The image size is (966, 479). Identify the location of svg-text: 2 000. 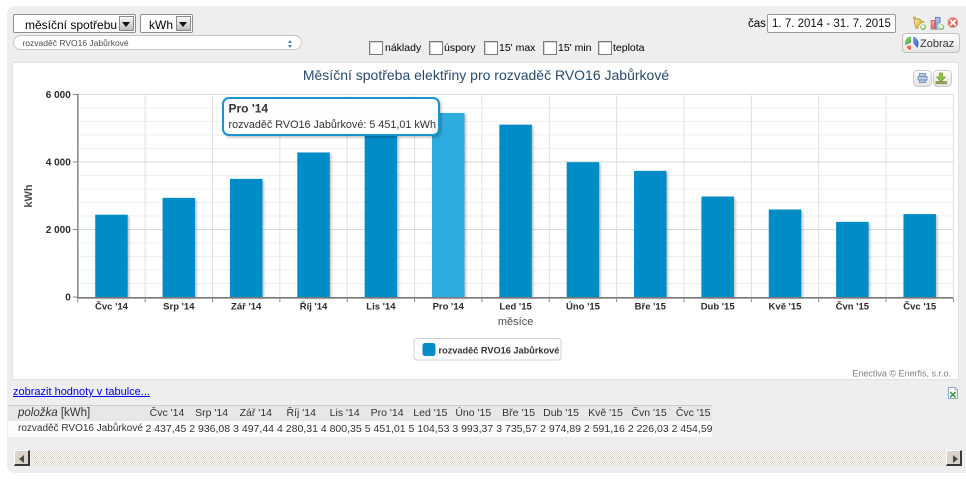
(58, 230).